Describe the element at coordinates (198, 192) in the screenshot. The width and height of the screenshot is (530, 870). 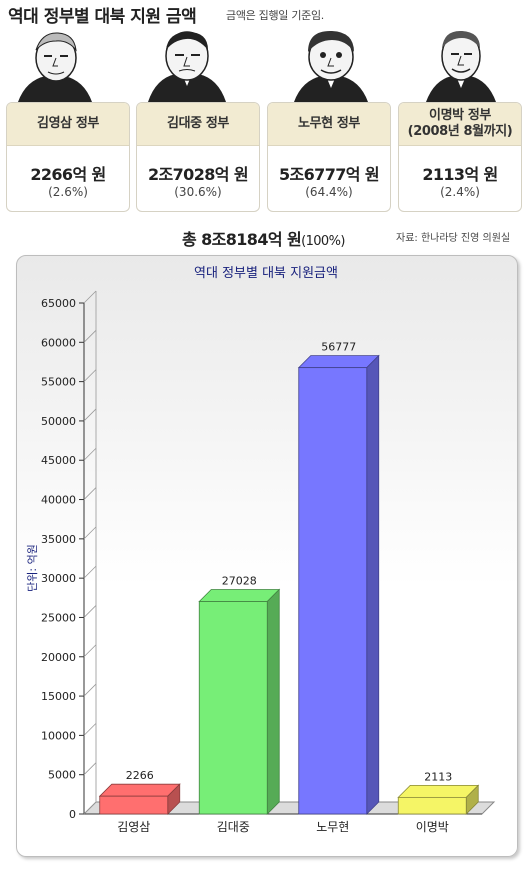
I see `card-percent: (30.6%)` at that location.